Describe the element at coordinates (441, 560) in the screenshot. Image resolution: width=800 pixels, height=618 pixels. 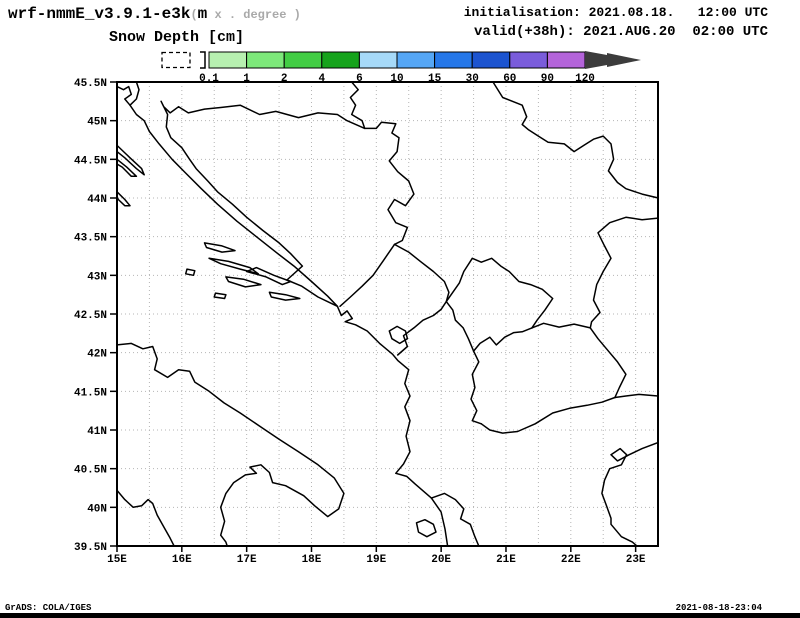
I see `x-tick-label: 20E` at that location.